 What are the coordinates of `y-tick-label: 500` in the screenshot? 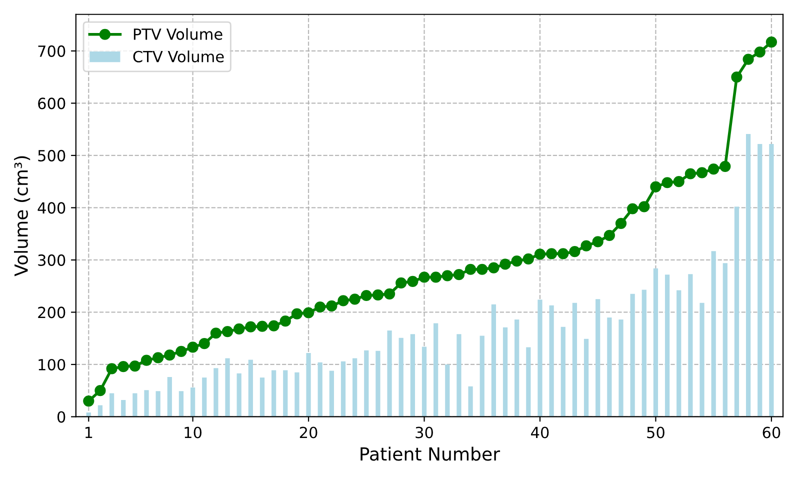 It's located at (52, 156).